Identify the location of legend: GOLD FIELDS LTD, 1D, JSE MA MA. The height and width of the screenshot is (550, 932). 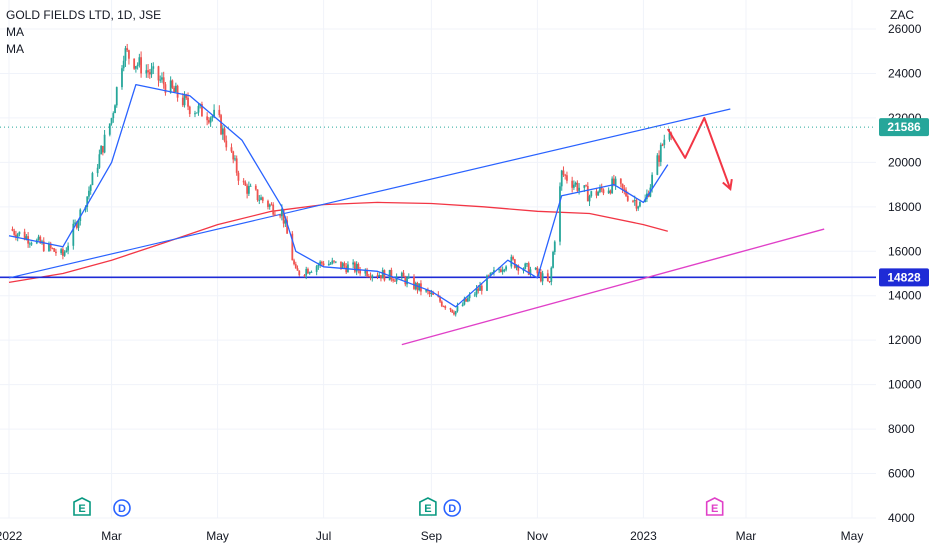
(83, 32).